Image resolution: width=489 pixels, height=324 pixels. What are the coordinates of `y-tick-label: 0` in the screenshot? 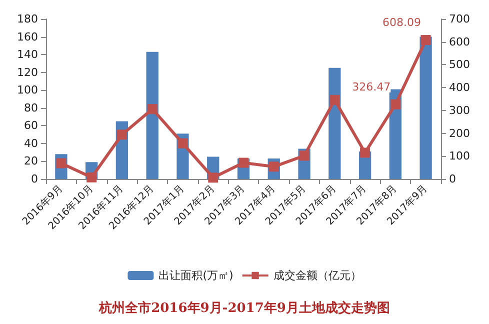 It's located at (34, 179).